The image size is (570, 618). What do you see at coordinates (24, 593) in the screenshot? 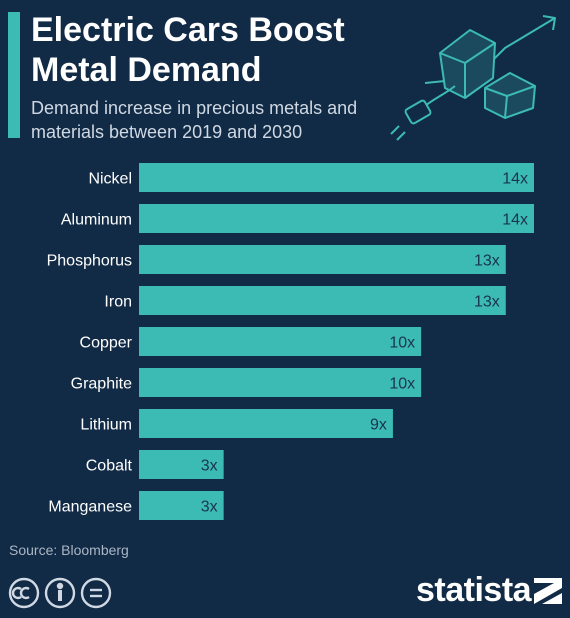
I see `cc-icon` at bounding box center [24, 593].